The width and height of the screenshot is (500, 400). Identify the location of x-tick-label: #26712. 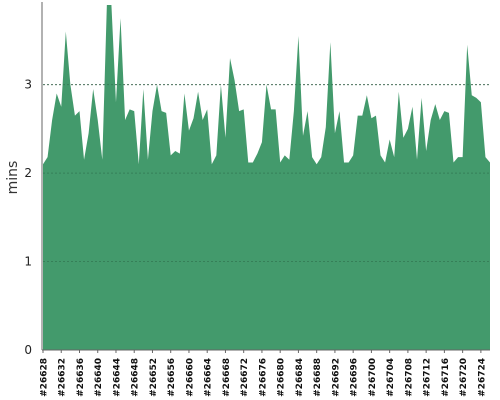
(428, 377).